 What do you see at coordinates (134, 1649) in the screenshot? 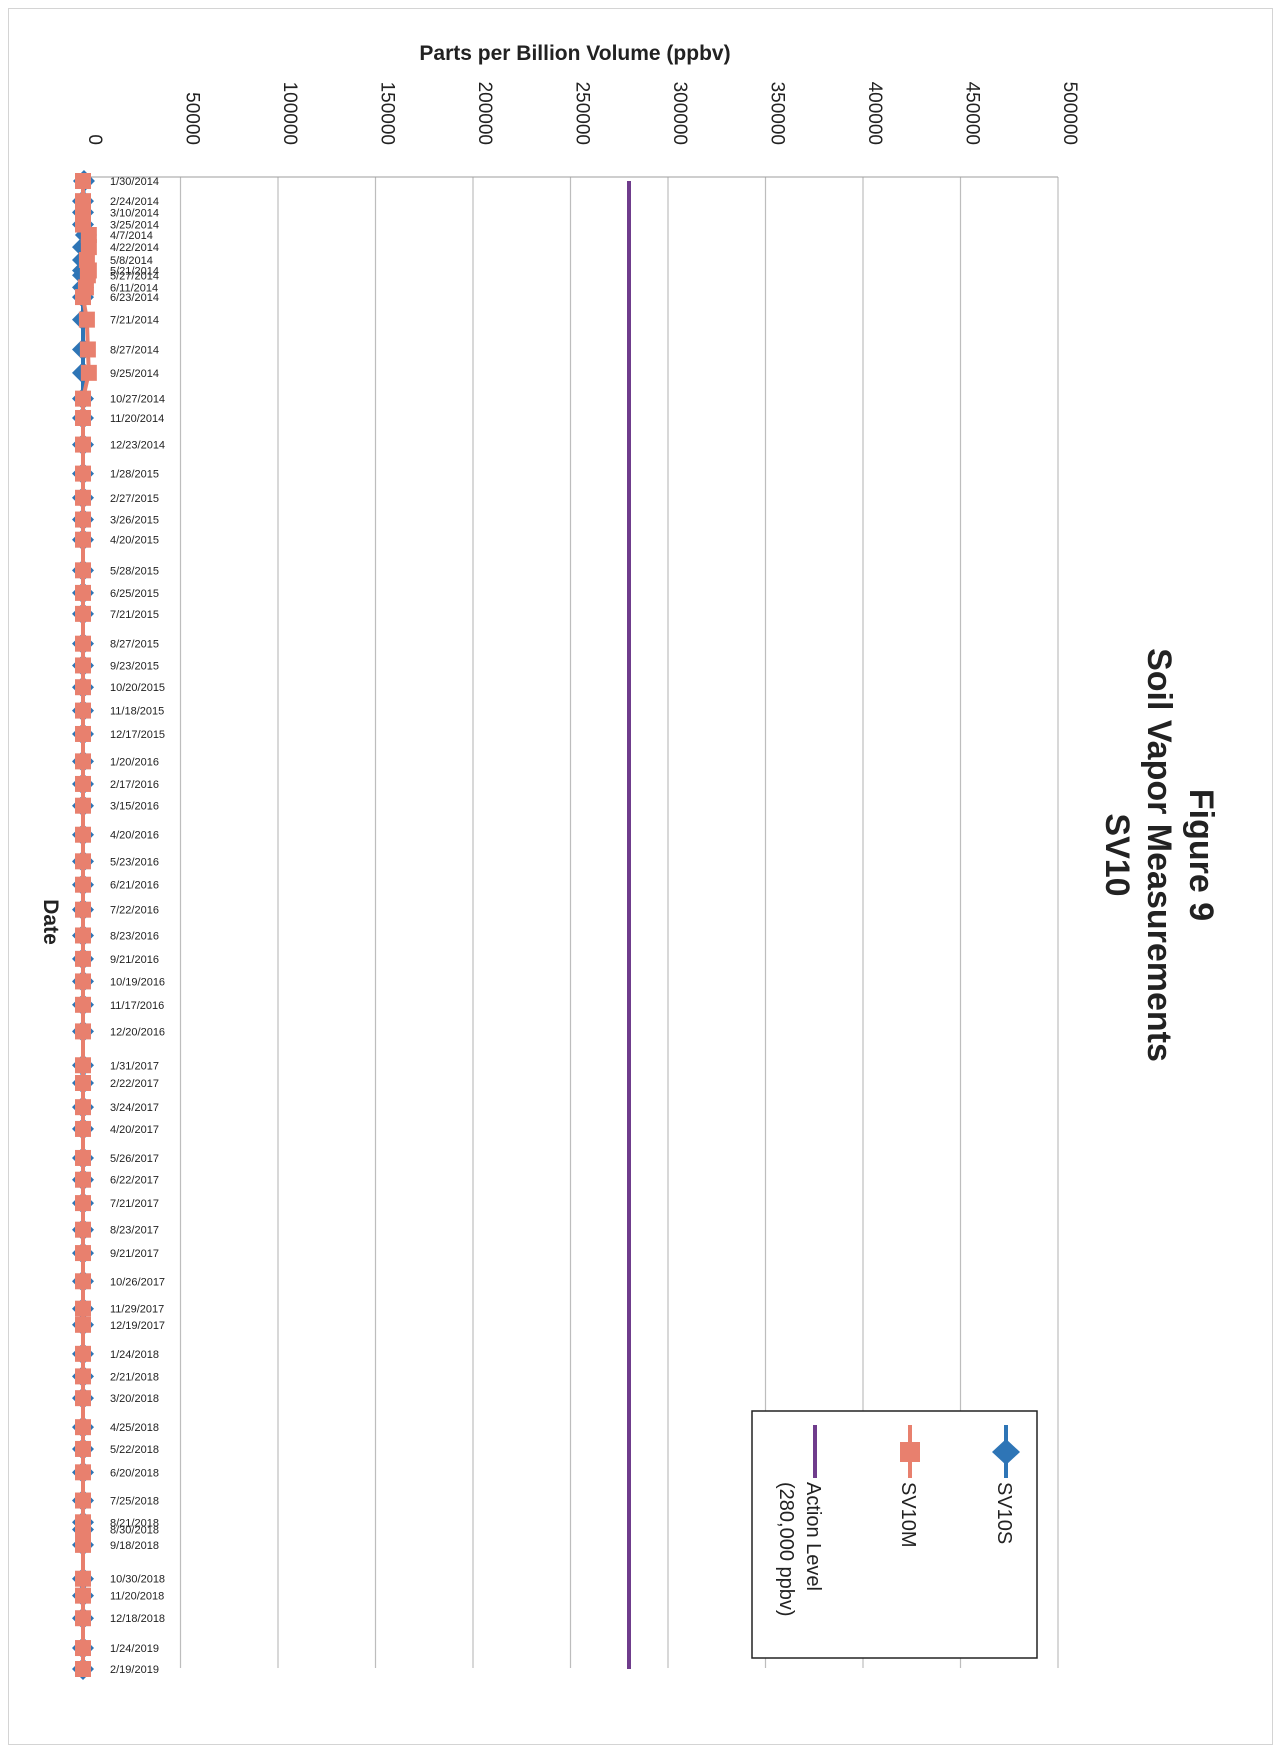
I see `date-tick-label: 1/24/2019` at bounding box center [134, 1649].